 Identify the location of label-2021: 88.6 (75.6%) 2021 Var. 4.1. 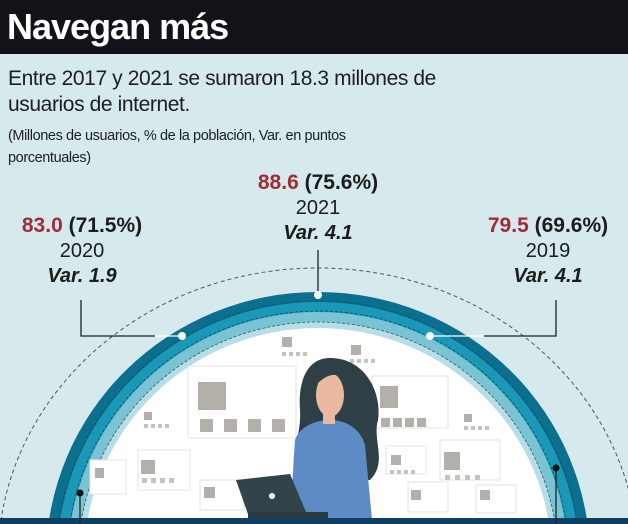
(318, 208).